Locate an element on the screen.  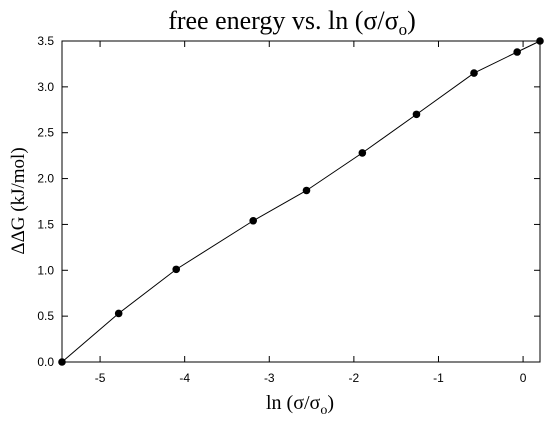
x-label-subscript: o is located at coordinates (323, 410).